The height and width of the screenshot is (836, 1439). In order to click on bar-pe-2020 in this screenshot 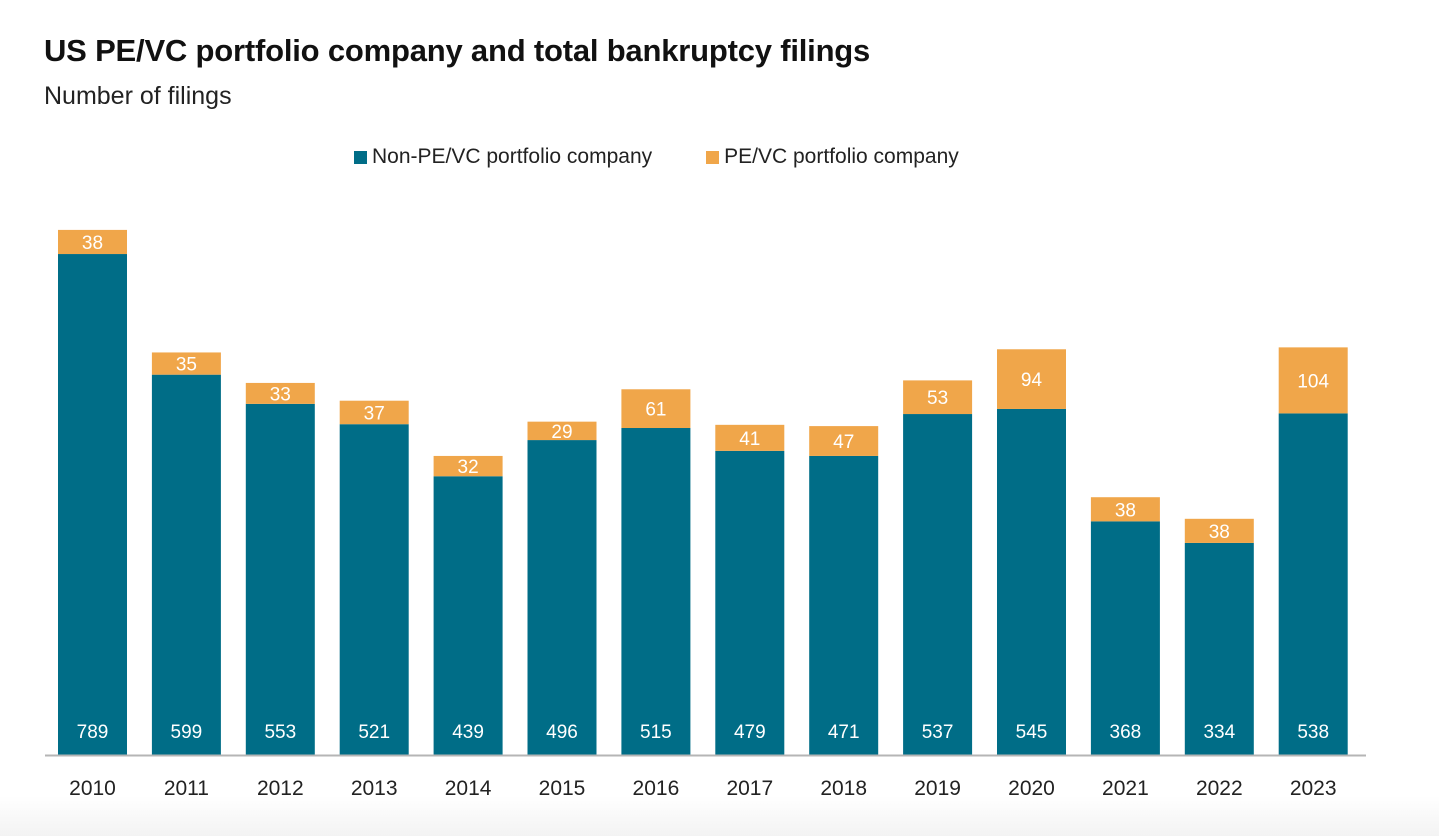, I will do `click(1031, 379)`.